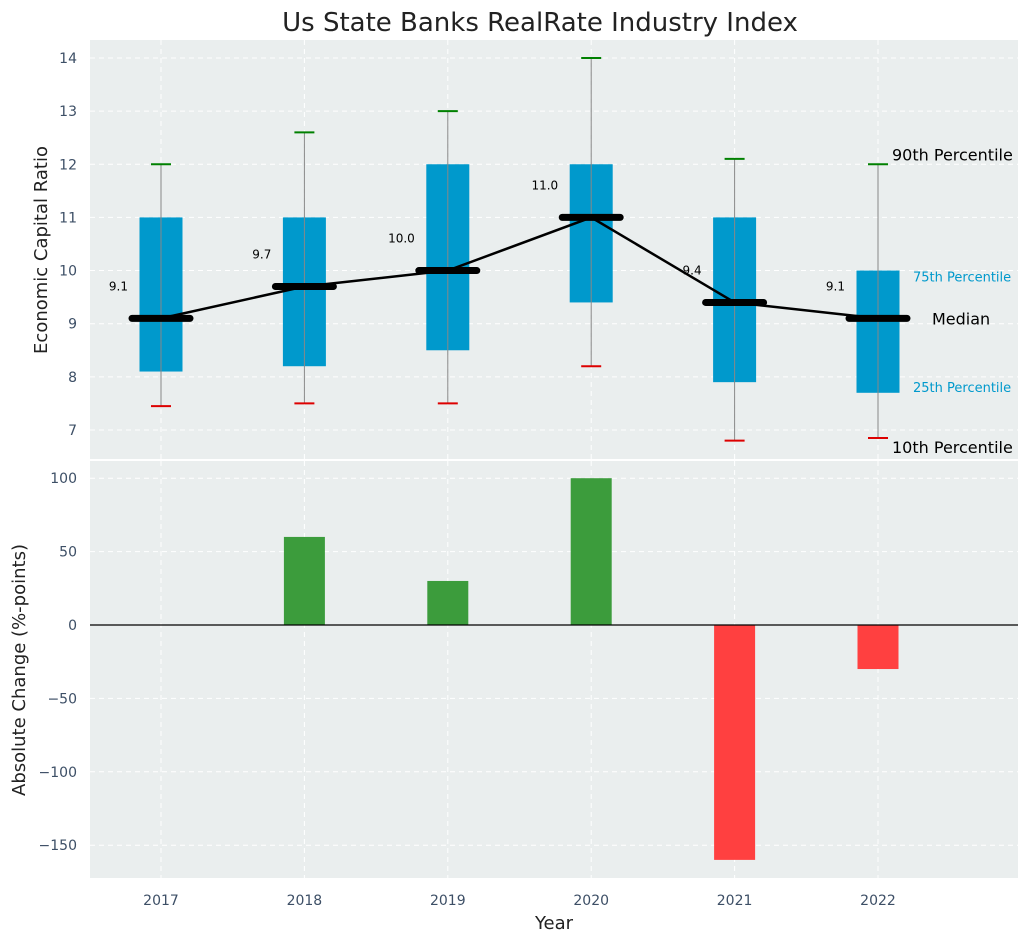 Image resolution: width=1029 pixels, height=942 pixels. What do you see at coordinates (72, 626) in the screenshot?
I see `bottom-y-tick-label: 0` at bounding box center [72, 626].